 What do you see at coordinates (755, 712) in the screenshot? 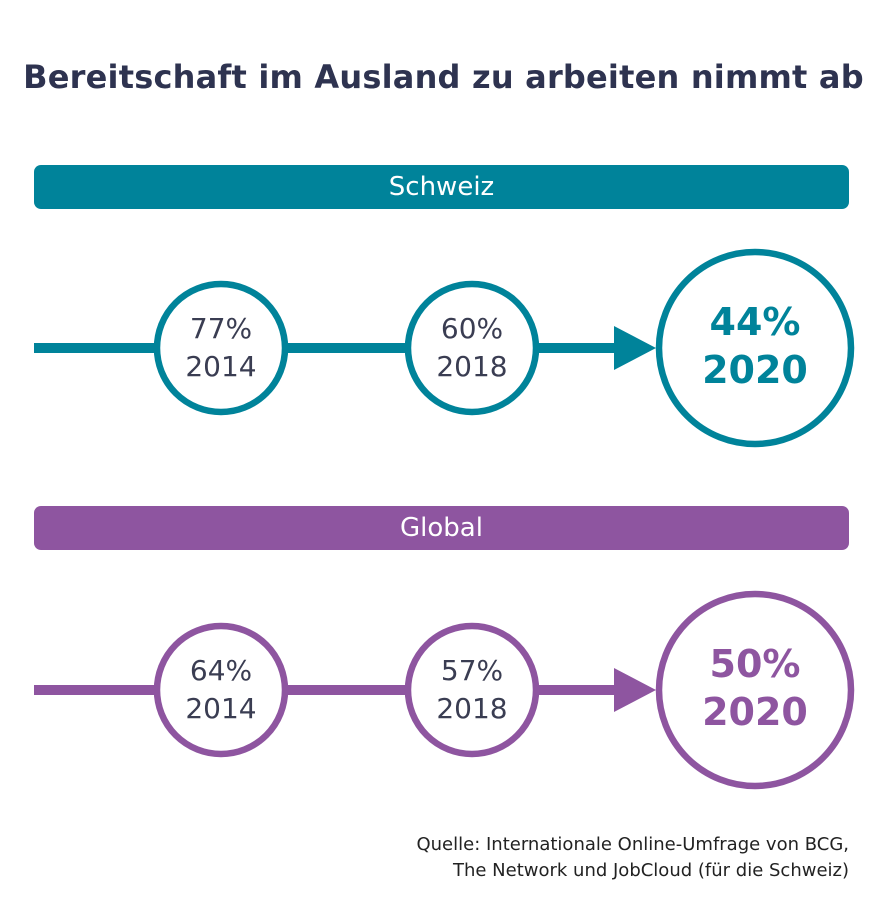
I see `year-label-global-2020: 2020` at bounding box center [755, 712].